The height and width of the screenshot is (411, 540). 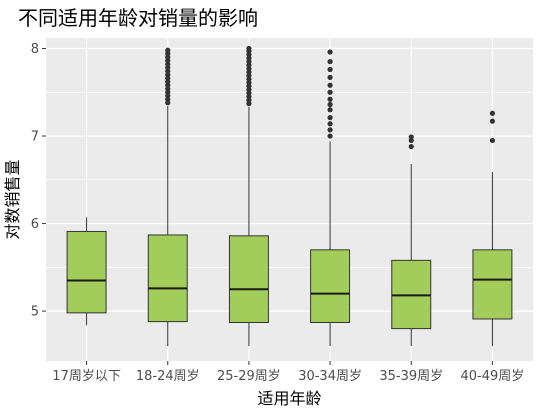 I want to click on x-tick-label: 18-24周岁, so click(x=168, y=376).